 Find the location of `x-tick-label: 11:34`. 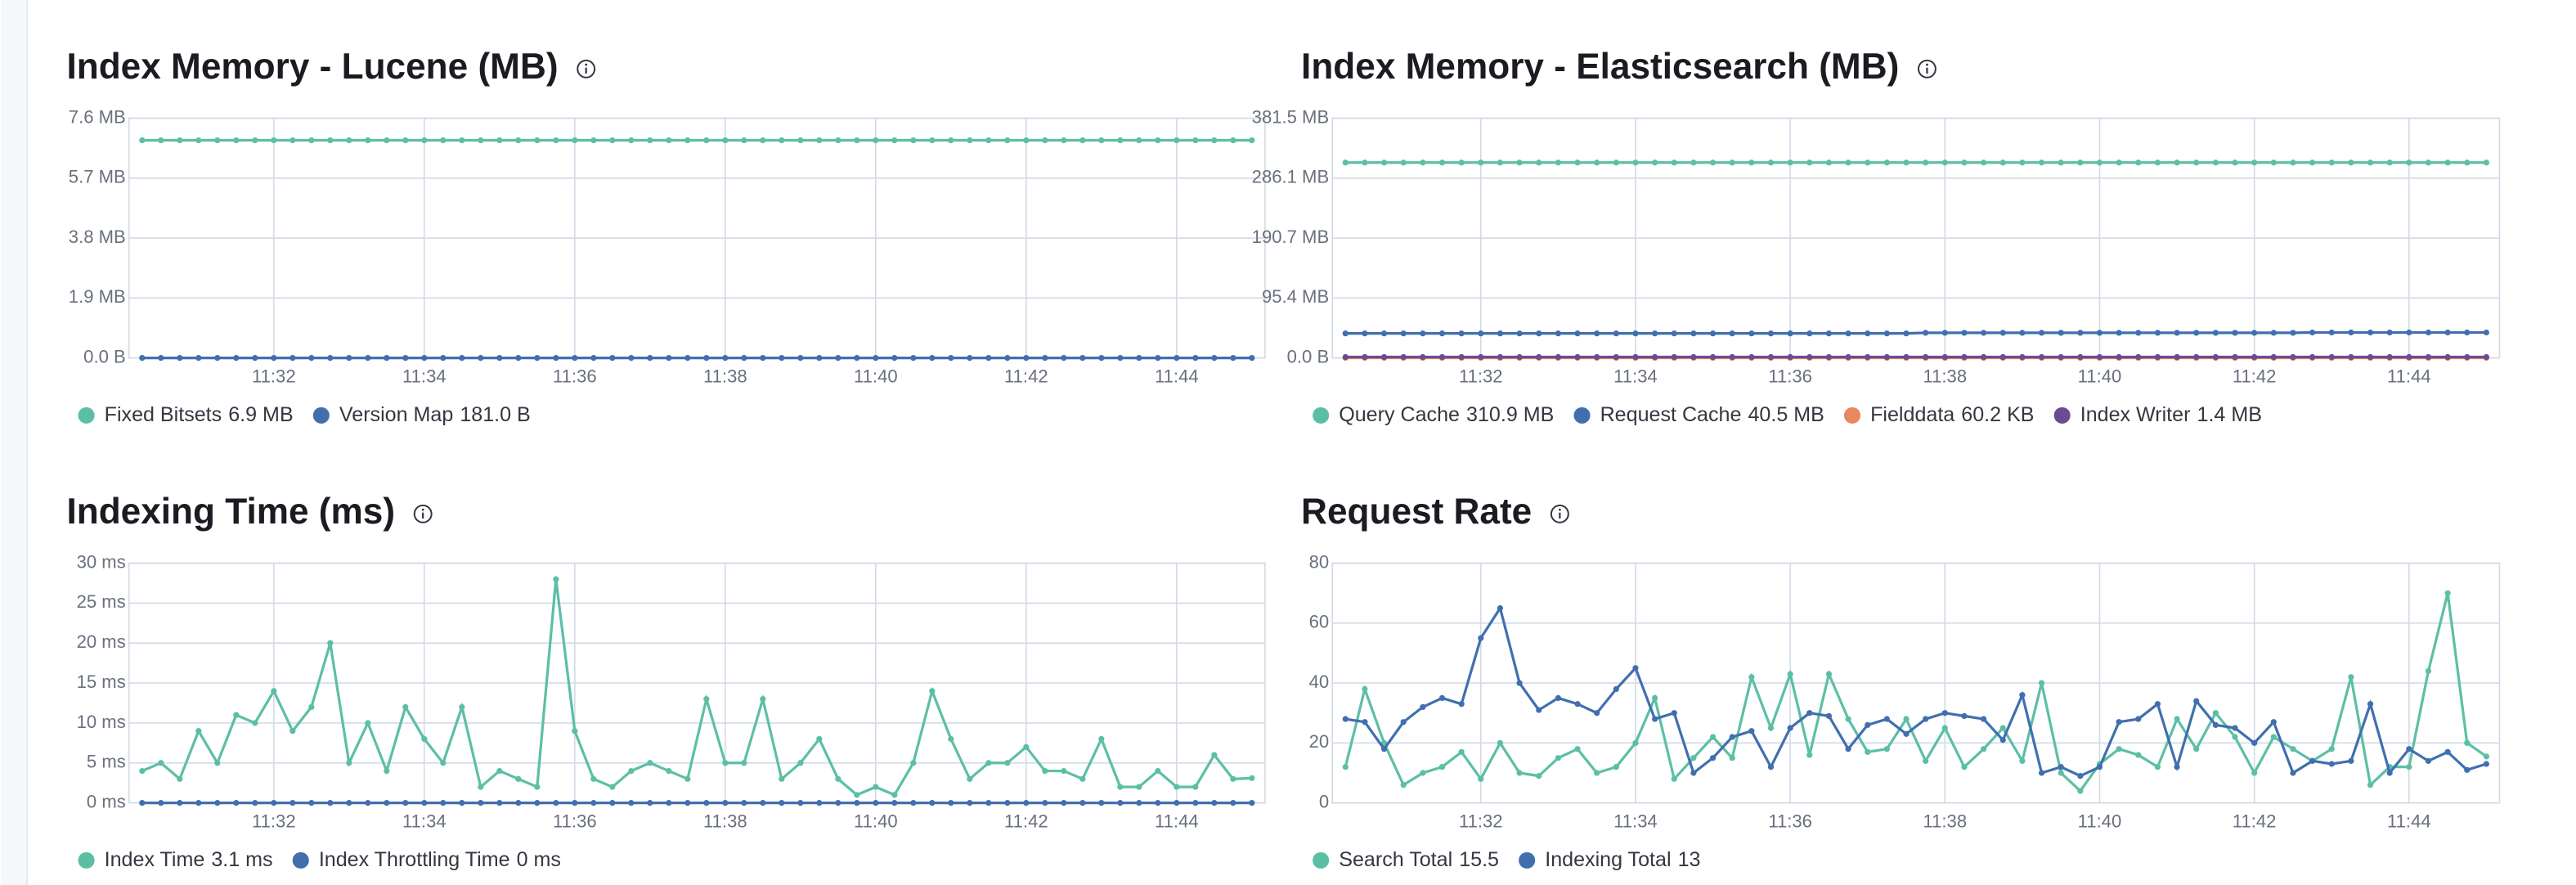

x-tick-label: 11:34 is located at coordinates (1635, 821).